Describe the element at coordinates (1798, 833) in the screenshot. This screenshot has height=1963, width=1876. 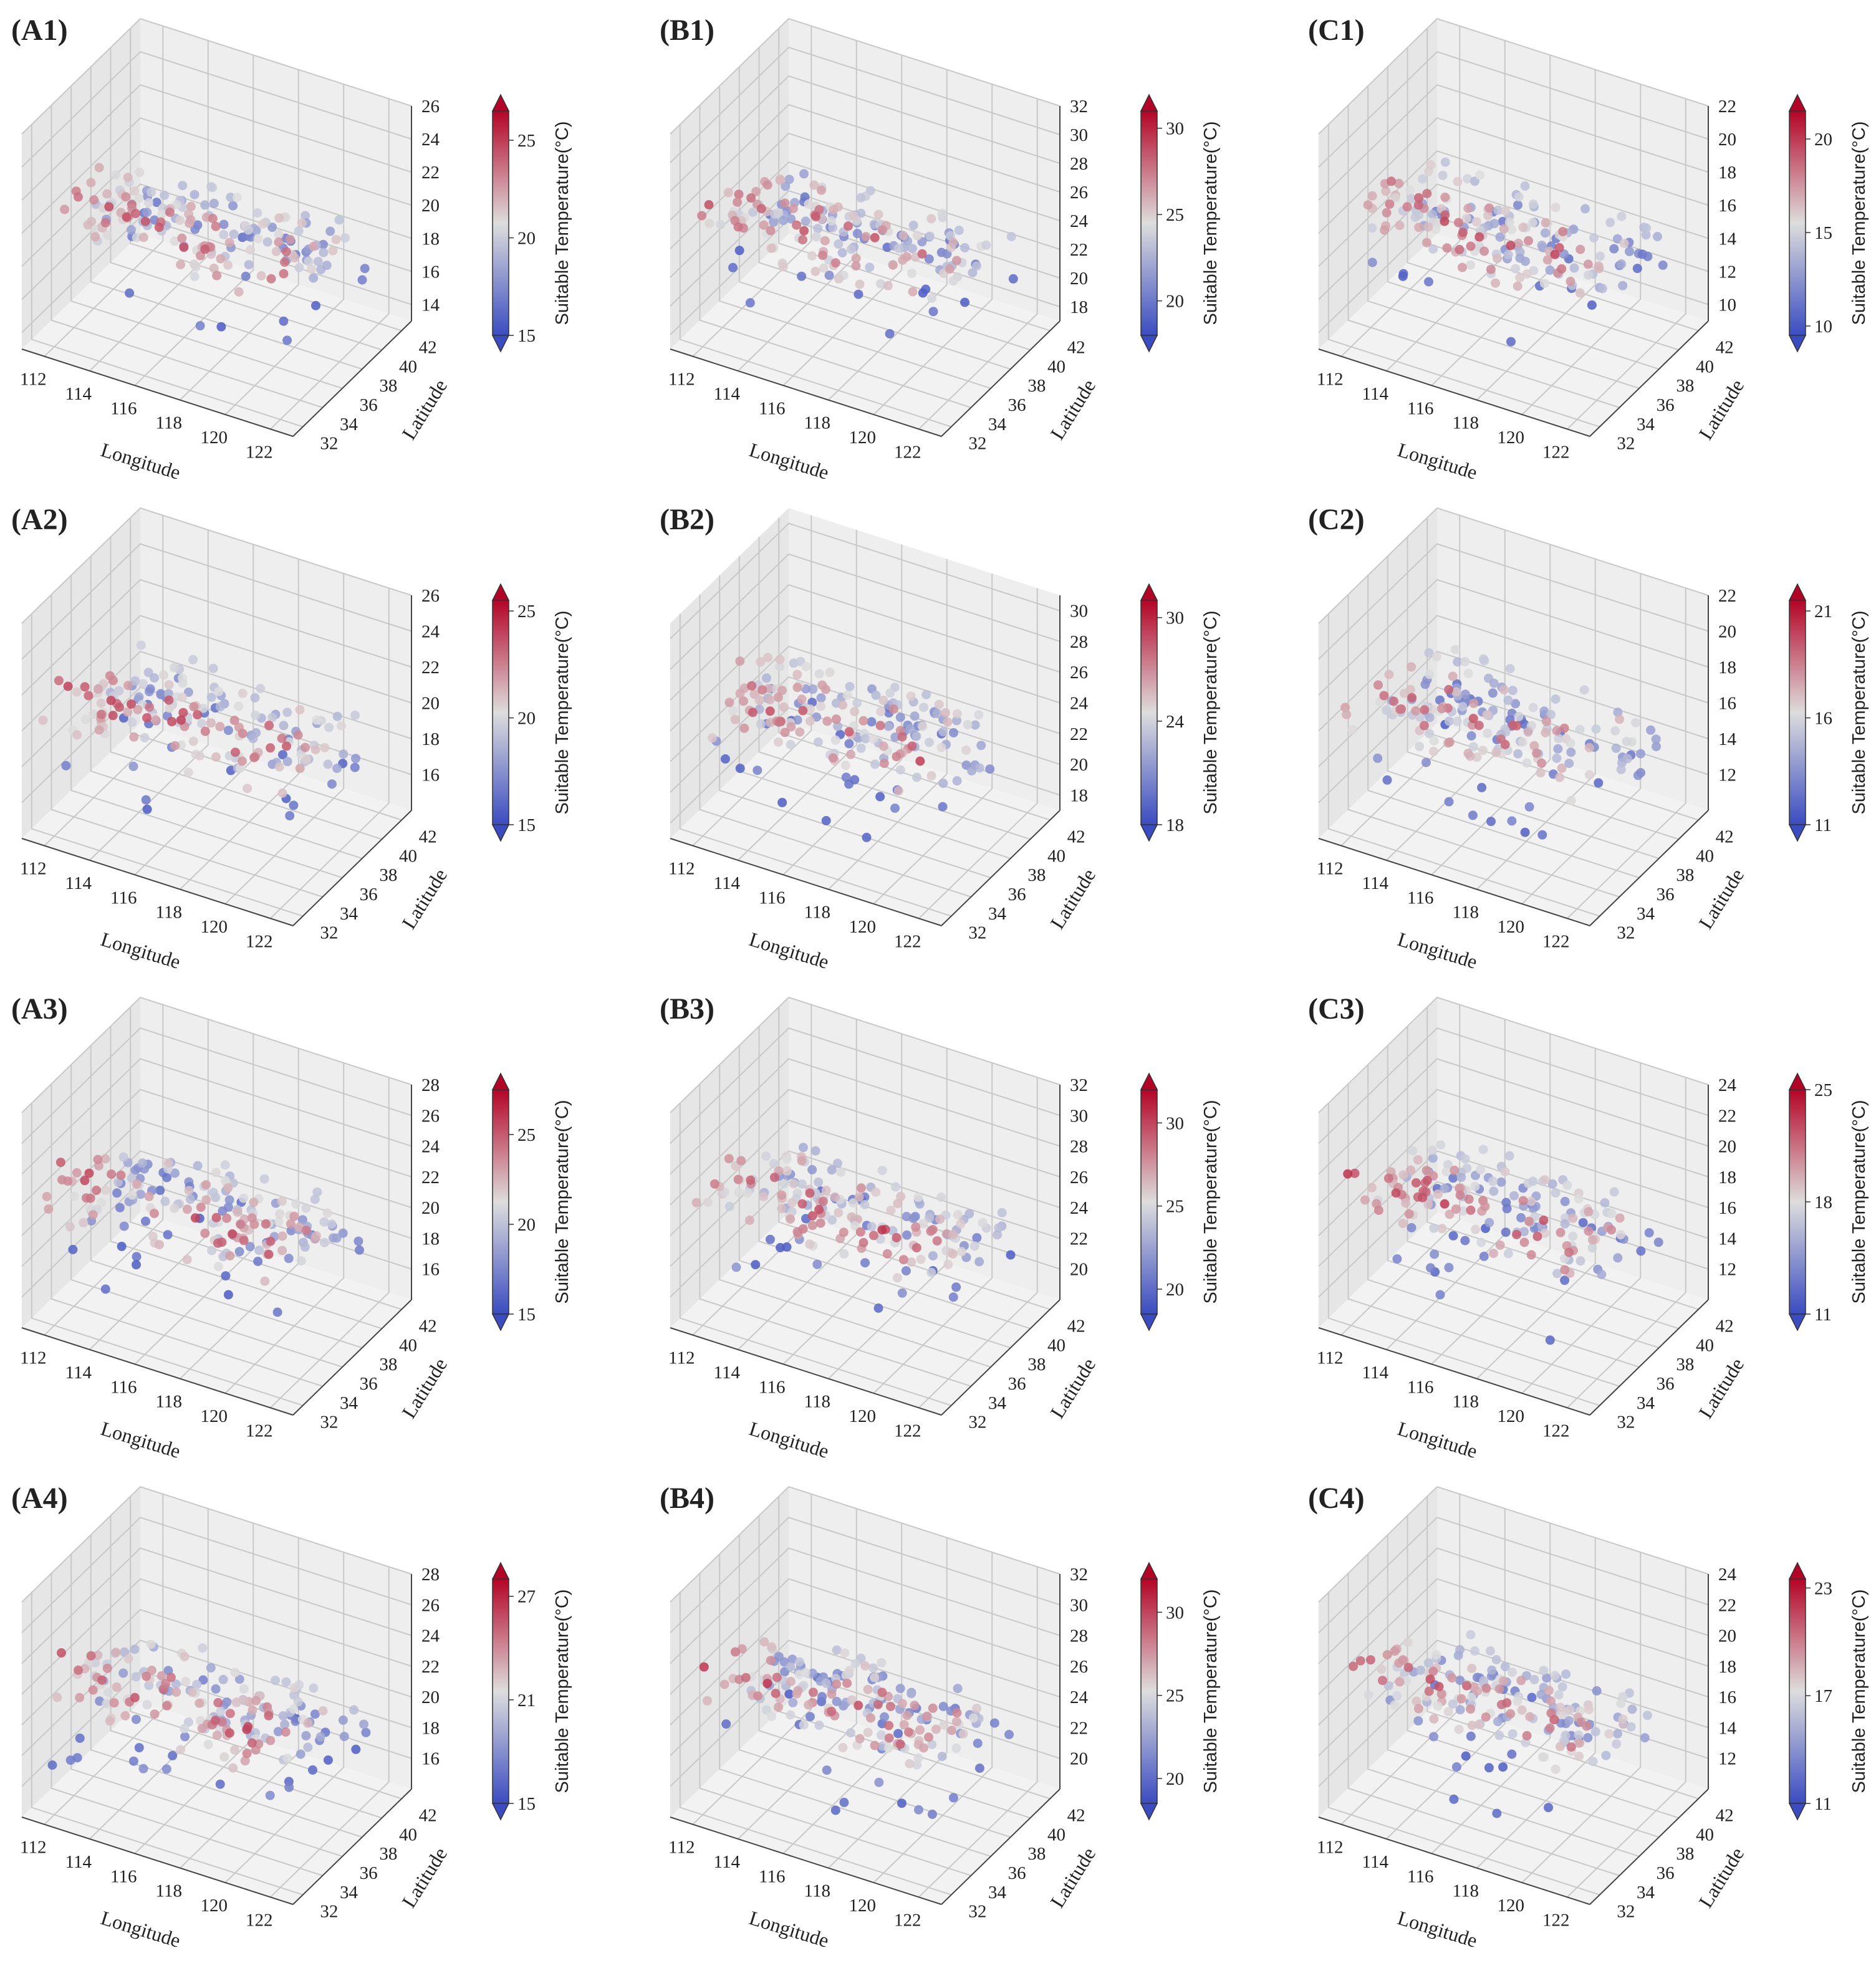
I see `colorbar-extend-bottom` at that location.